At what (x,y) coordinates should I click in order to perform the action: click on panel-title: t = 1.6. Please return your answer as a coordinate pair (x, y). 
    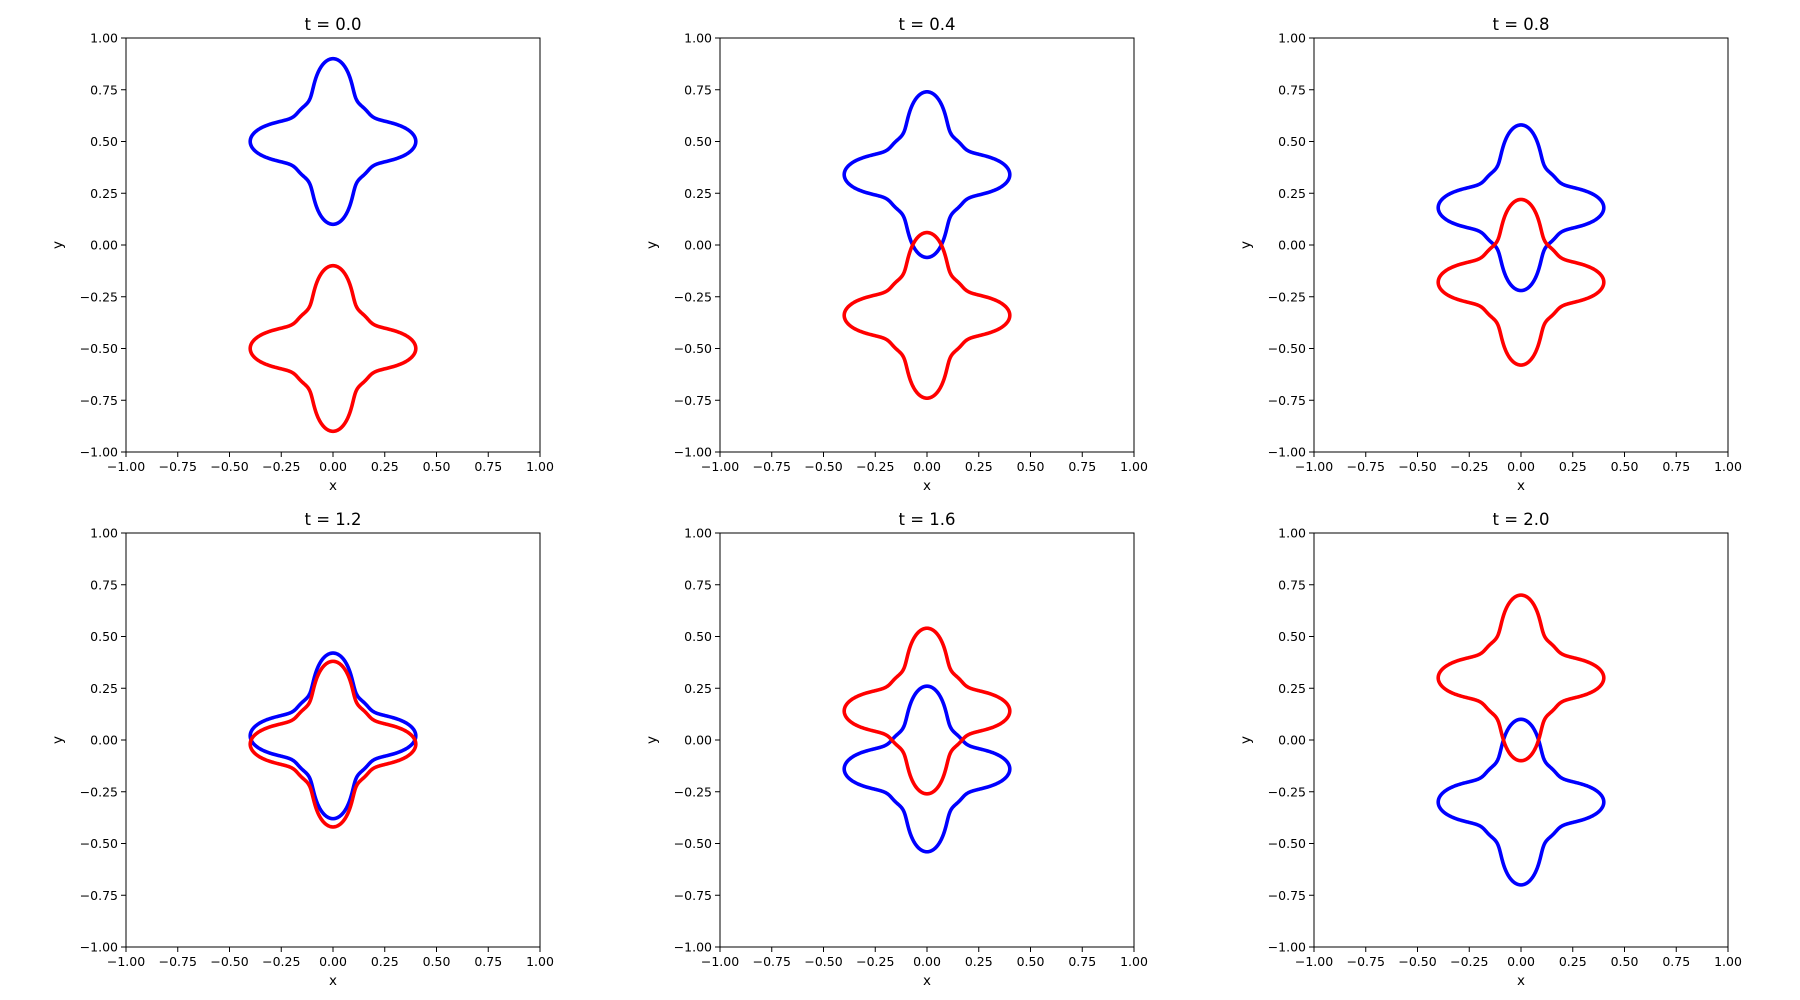
    Looking at the image, I should click on (926, 519).